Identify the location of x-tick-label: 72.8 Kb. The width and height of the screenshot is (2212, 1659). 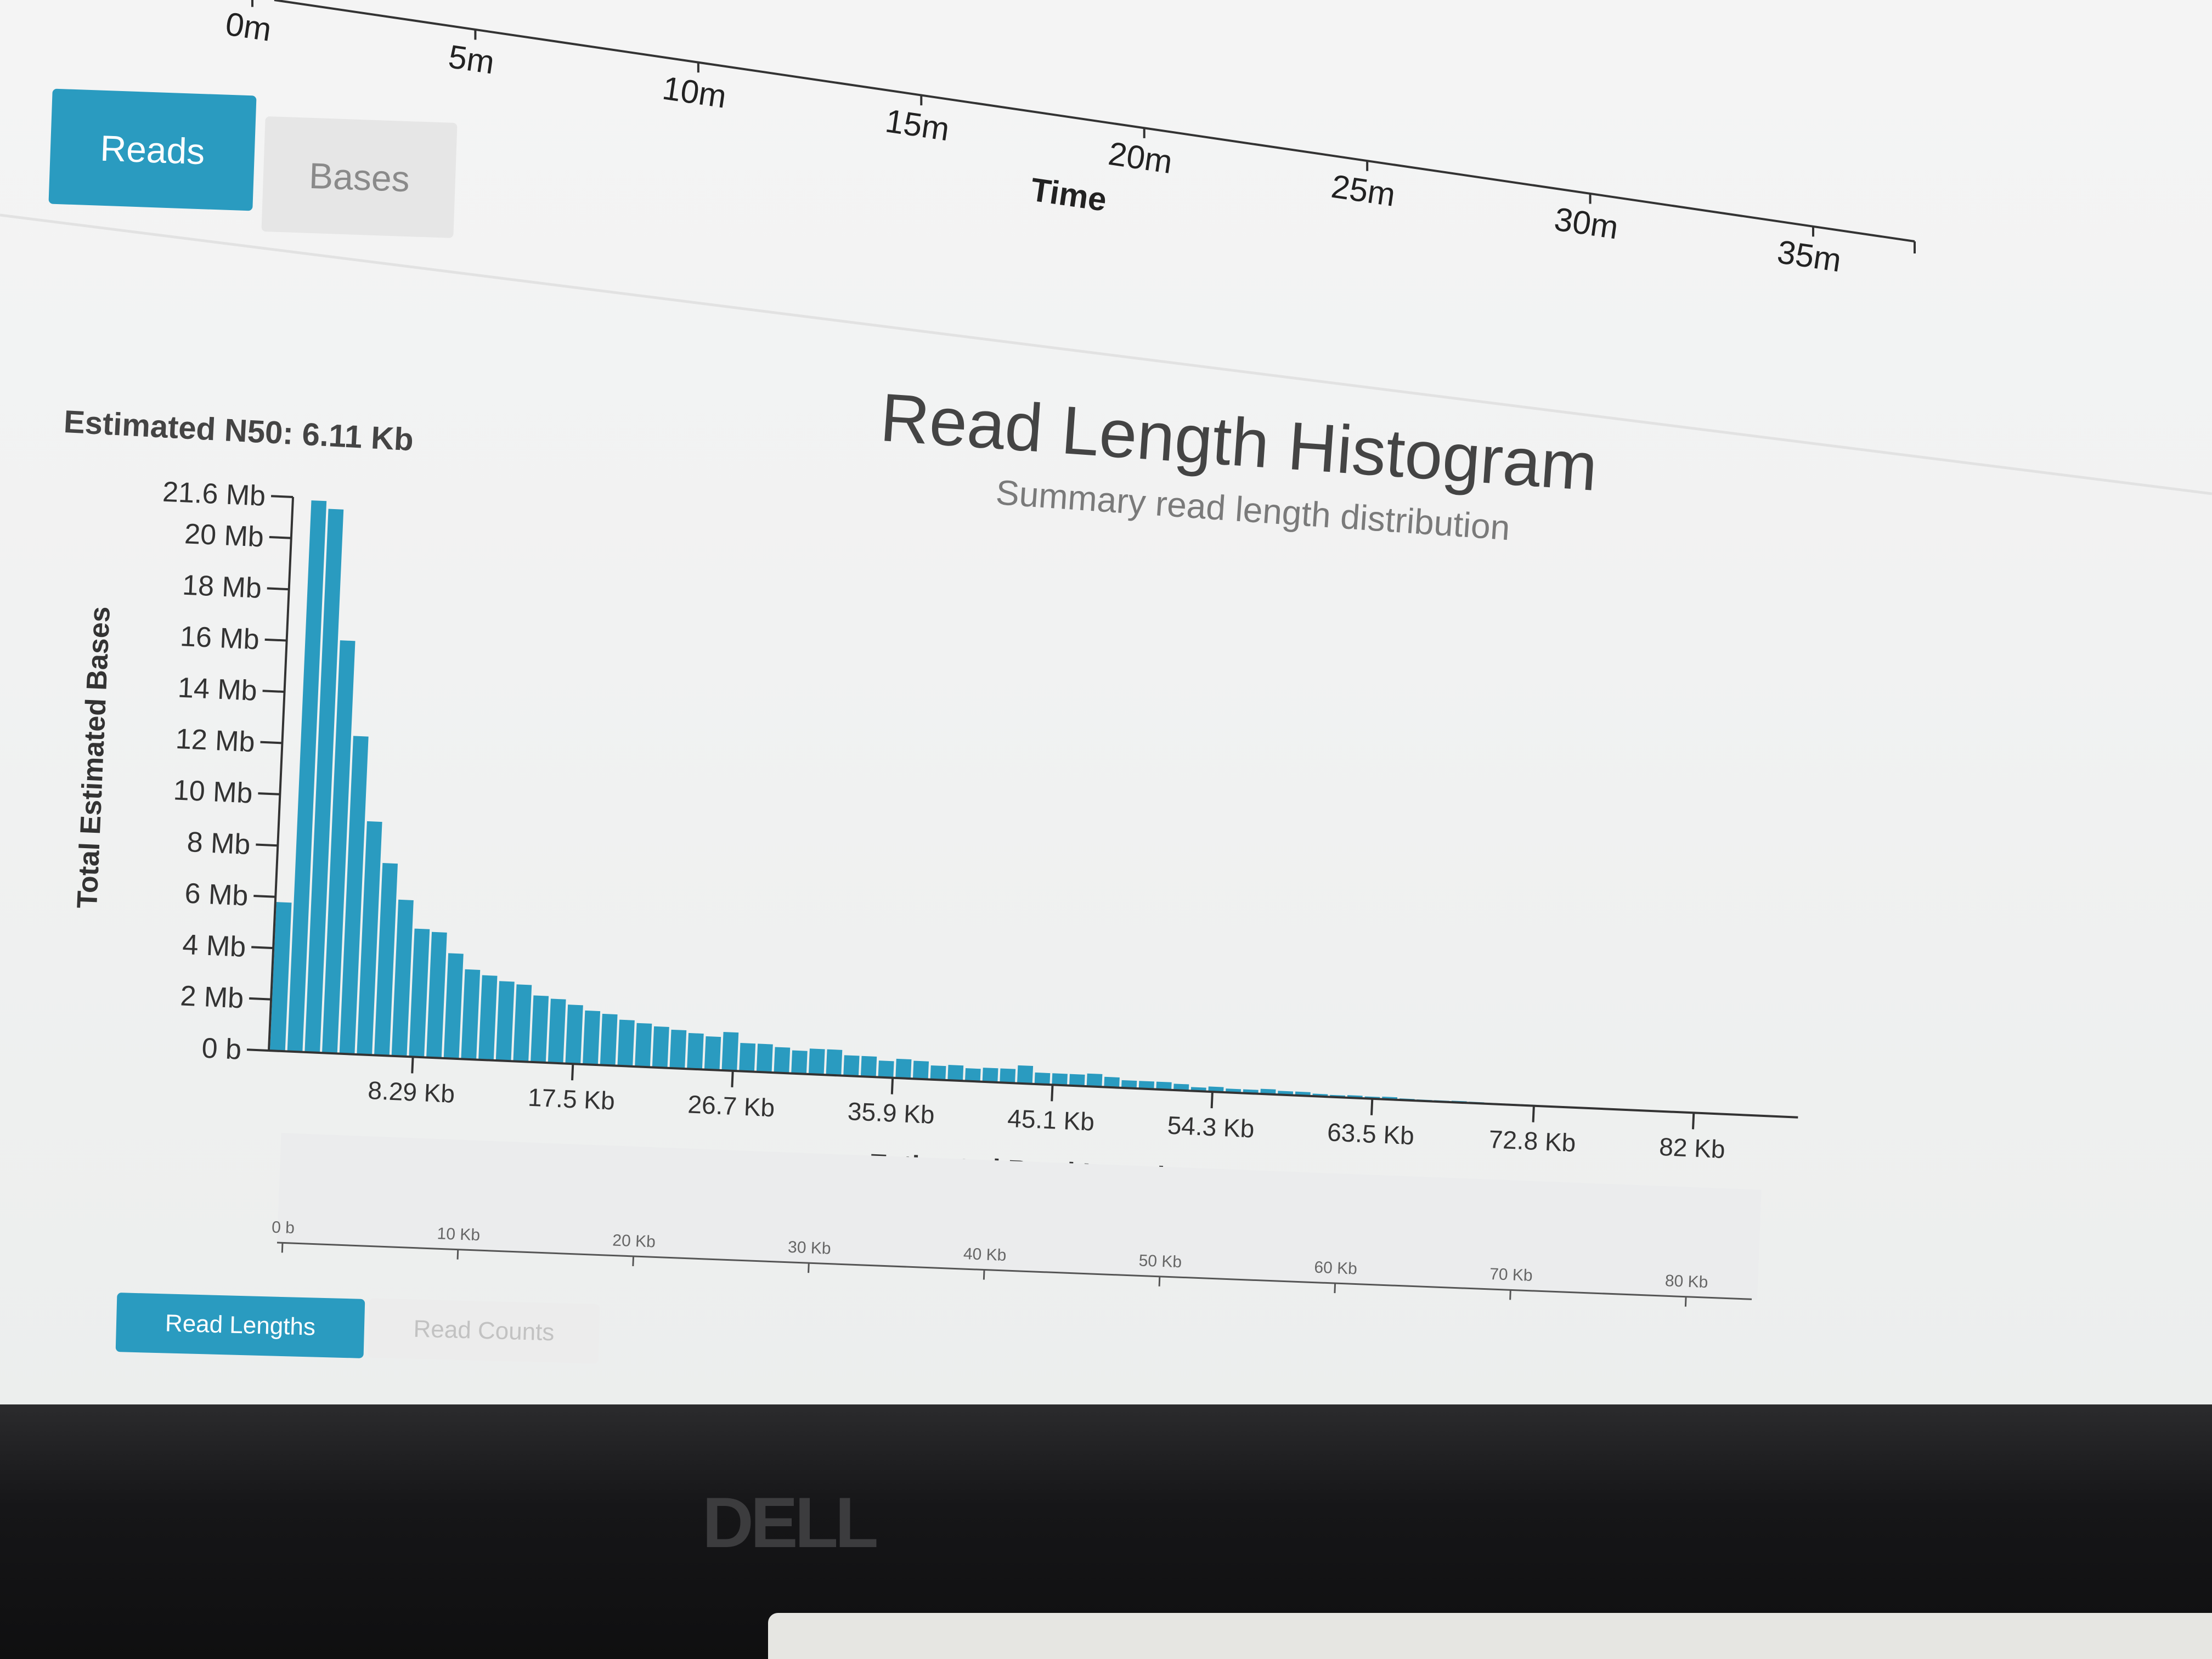
(1532, 1141).